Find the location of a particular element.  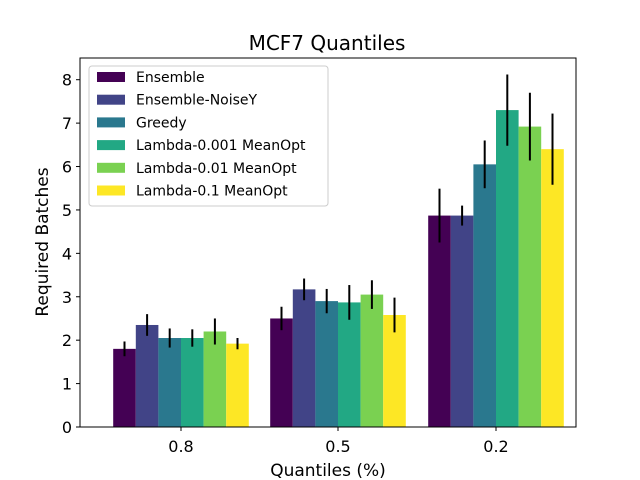

legend-label: Lambda-0.1 MeanOpt is located at coordinates (212, 192).